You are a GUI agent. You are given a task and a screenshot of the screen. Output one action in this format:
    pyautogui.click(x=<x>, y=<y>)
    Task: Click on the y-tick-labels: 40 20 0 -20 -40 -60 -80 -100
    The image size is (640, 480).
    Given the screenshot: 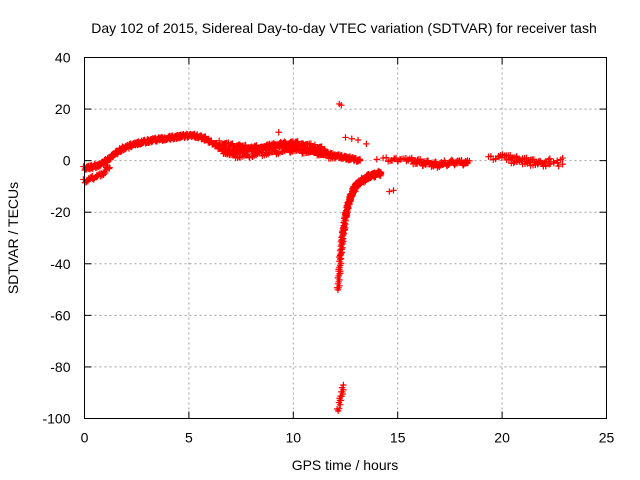 What is the action you would take?
    pyautogui.click(x=56, y=238)
    